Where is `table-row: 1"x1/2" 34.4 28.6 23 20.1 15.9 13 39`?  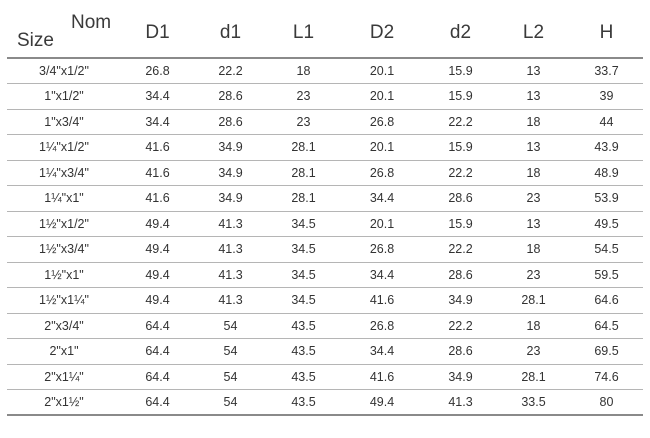
table-row: 1"x1/2" 34.4 28.6 23 20.1 15.9 13 39 is located at coordinates (325, 96).